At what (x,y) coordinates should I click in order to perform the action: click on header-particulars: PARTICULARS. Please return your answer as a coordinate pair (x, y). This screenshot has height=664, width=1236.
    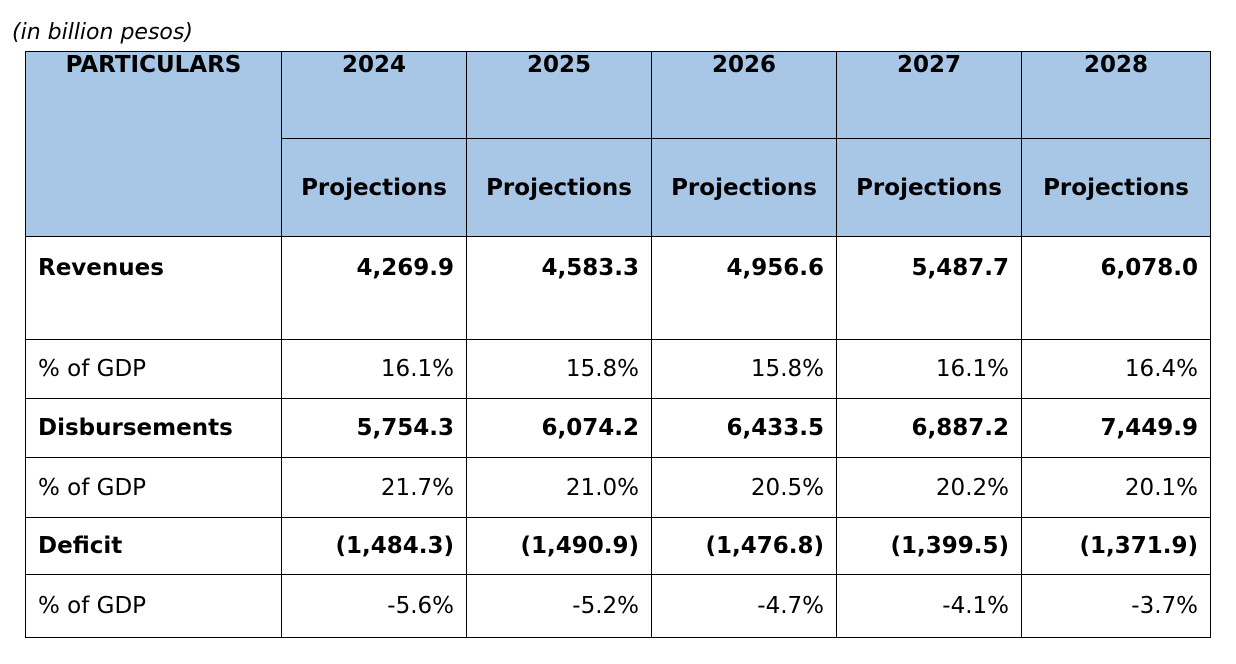
    Looking at the image, I should click on (153, 144).